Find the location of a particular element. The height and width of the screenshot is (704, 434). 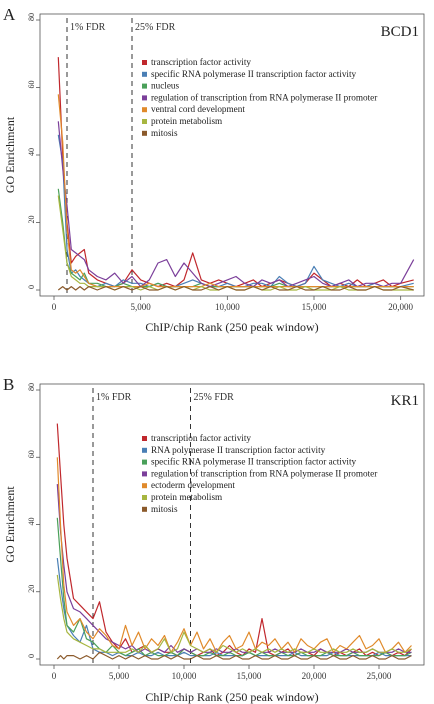

panel-corner-label: KR1 is located at coordinates (405, 401).